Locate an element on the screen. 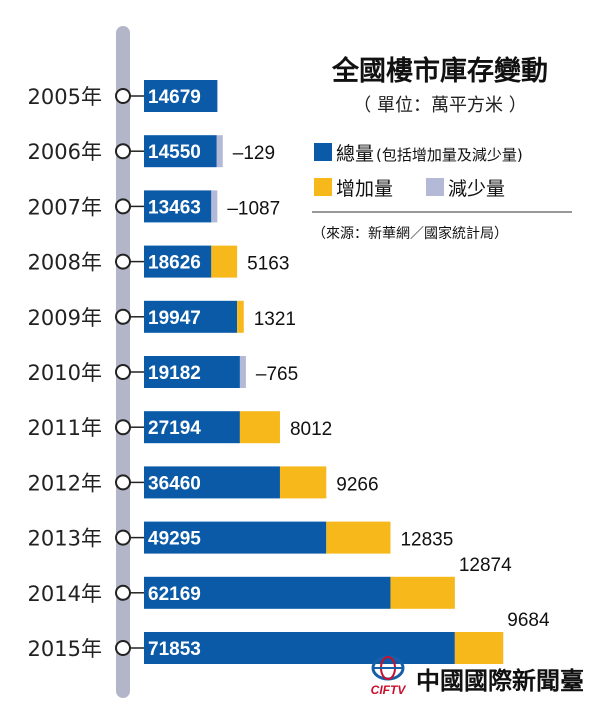  year-label: 2010年 is located at coordinates (65, 373).